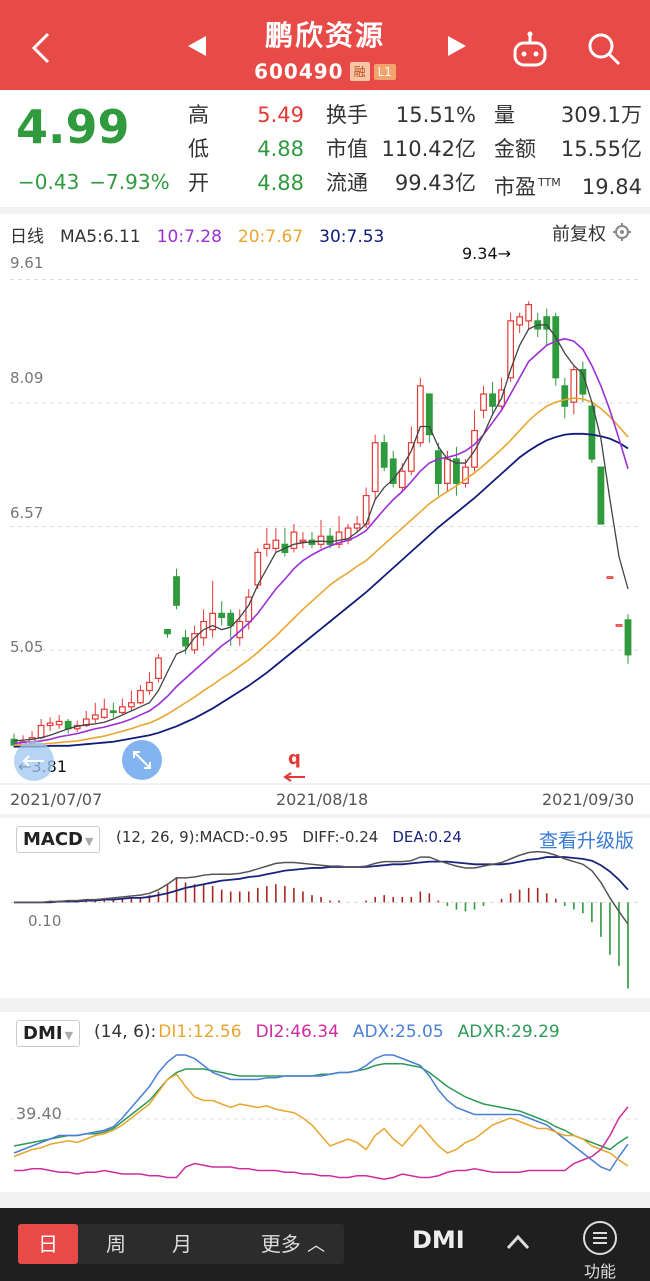 The height and width of the screenshot is (1281, 650). I want to click on more-label: 更多, so click(280, 1244).